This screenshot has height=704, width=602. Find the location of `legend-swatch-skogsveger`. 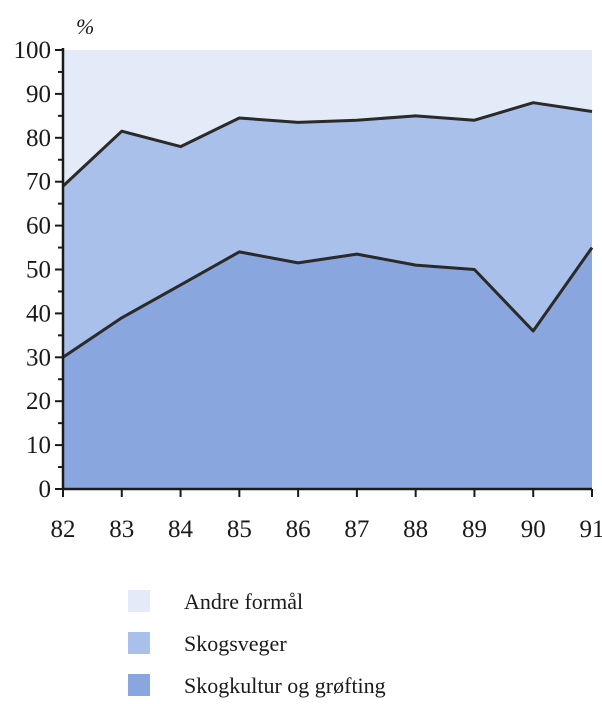

legend-swatch-skogsveger is located at coordinates (139, 643).